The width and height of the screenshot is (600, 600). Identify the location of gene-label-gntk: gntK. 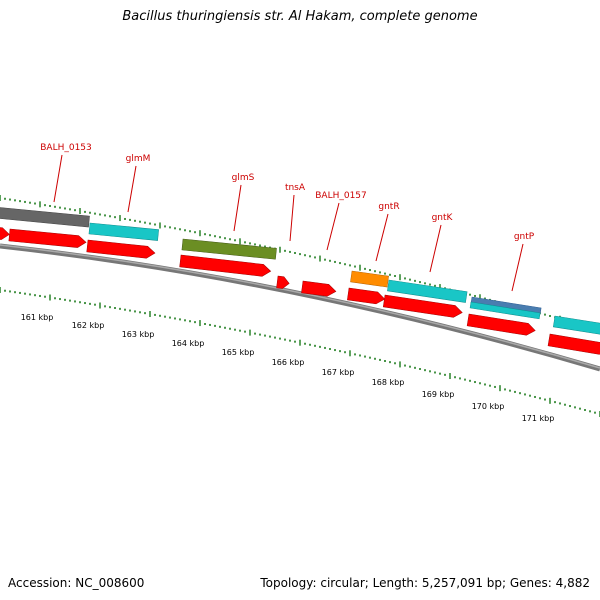
(443, 218).